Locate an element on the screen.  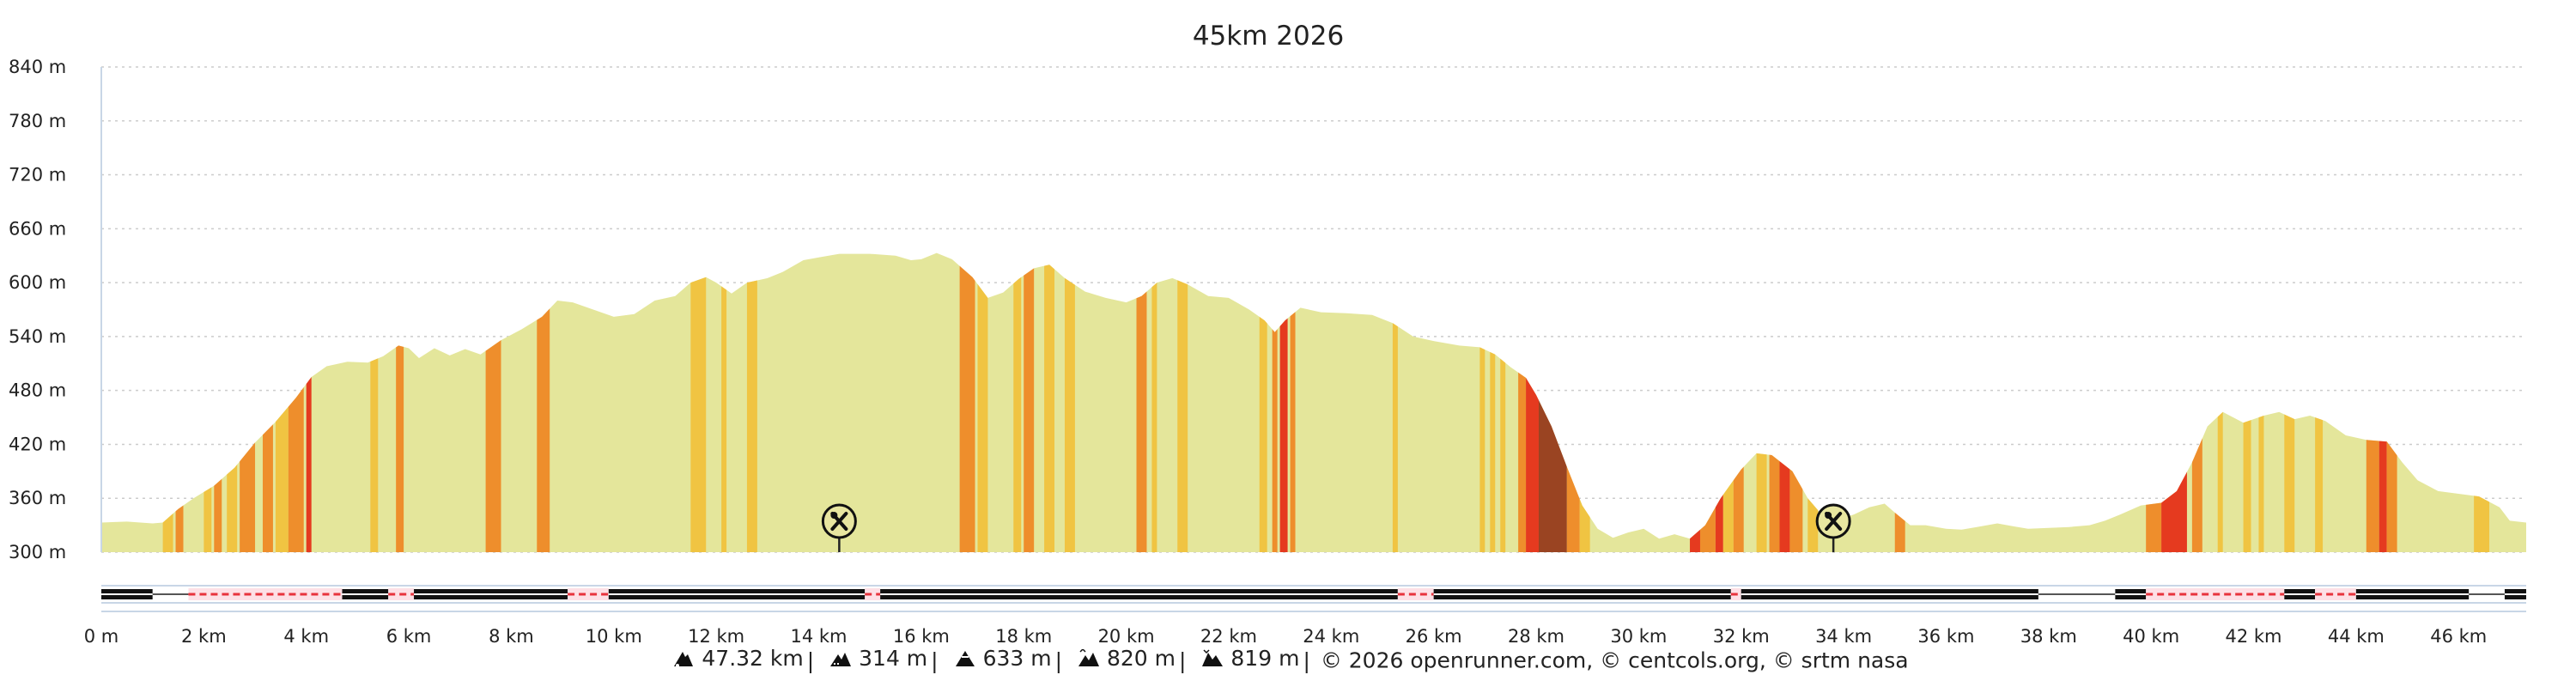
x-tick-label: 40 km is located at coordinates (2151, 636).